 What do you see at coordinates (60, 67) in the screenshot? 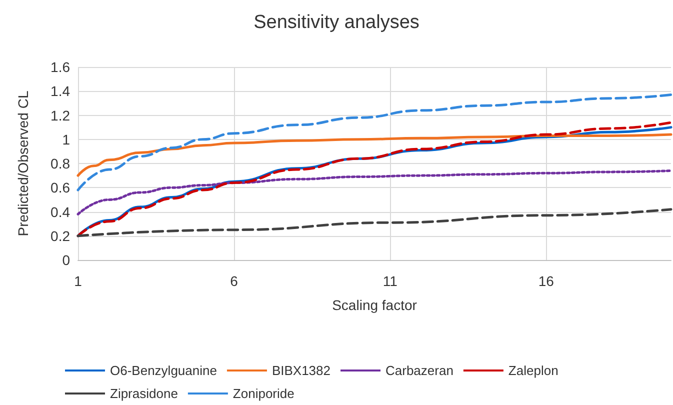
I see `y-tick-label: 1.6` at bounding box center [60, 67].